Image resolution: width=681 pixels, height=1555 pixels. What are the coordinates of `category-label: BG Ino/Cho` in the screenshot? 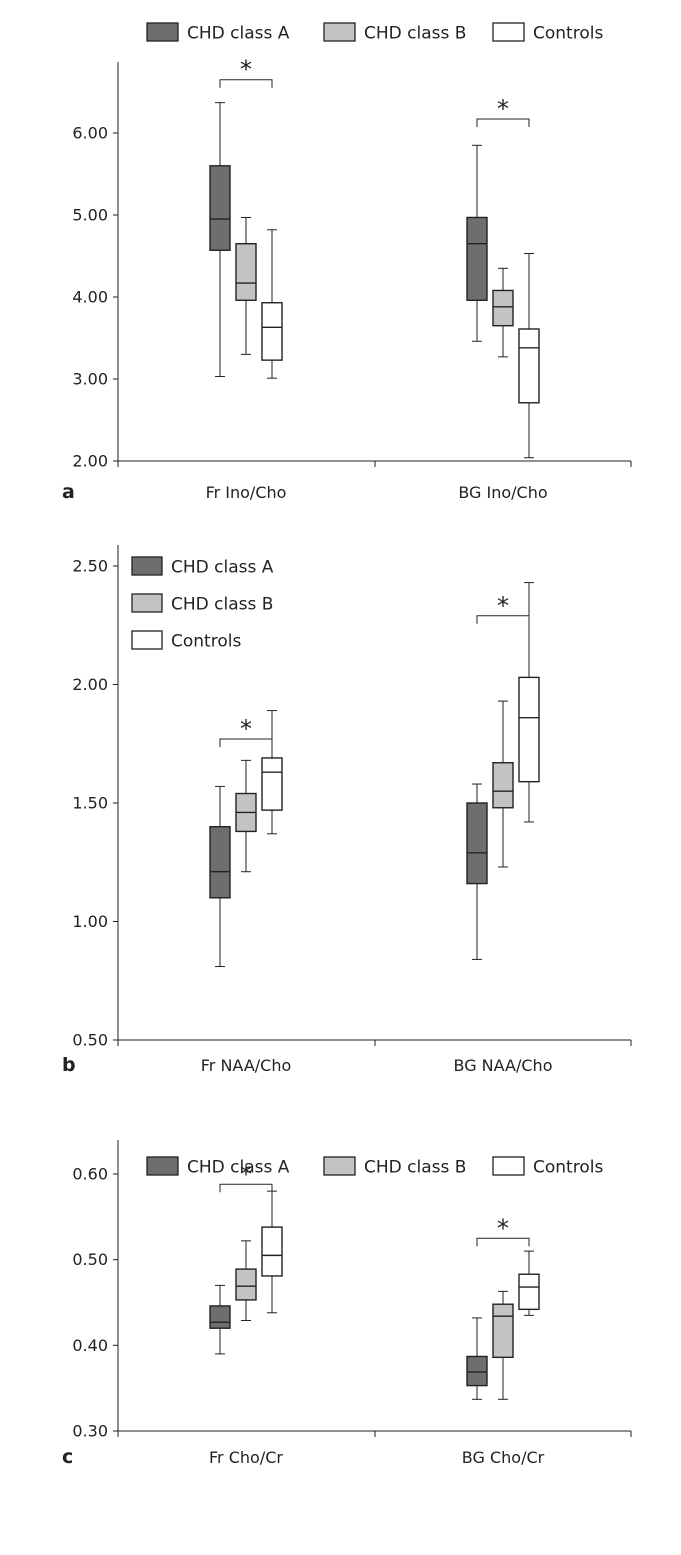 It's located at (502, 492).